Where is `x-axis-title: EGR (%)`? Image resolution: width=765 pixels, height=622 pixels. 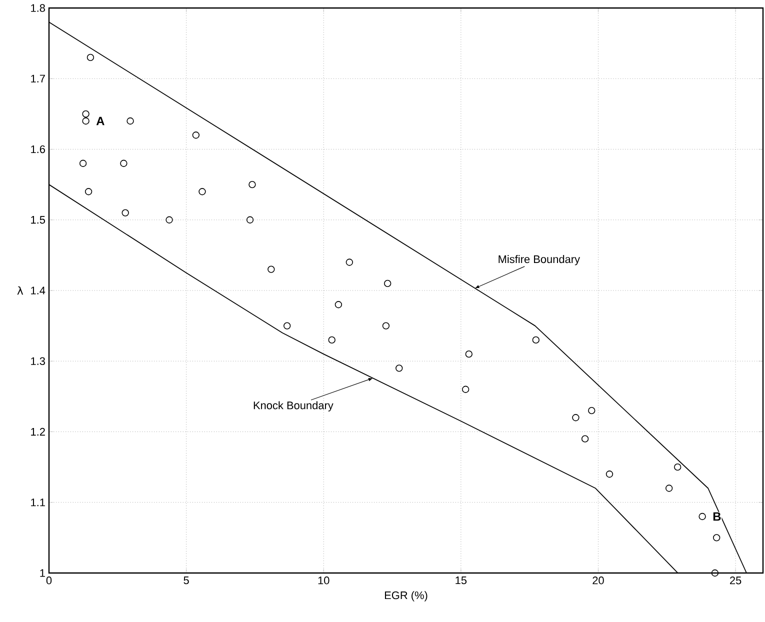 x-axis-title: EGR (%) is located at coordinates (406, 596).